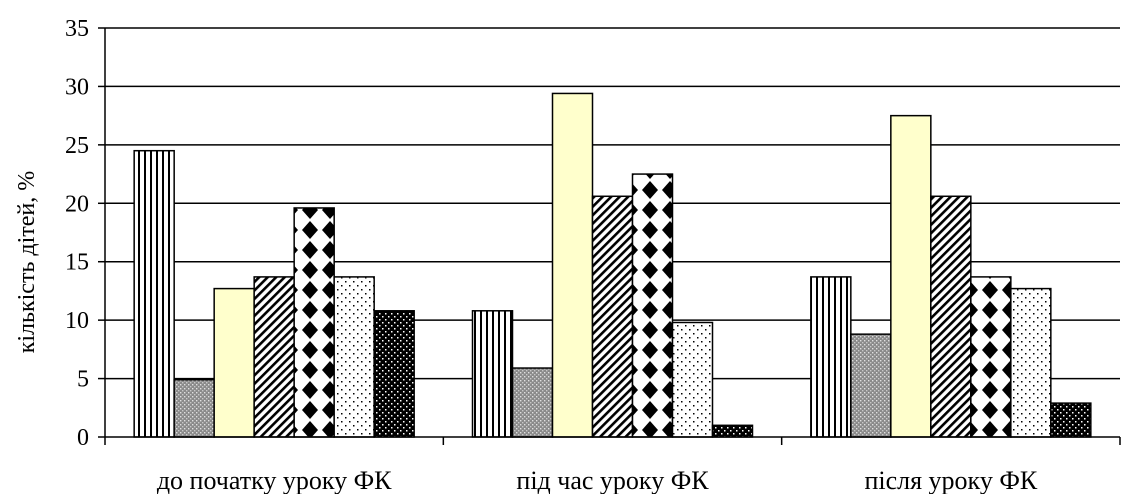 The width and height of the screenshot is (1124, 494). What do you see at coordinates (77, 29) in the screenshot?
I see `y-tick-label: 35` at bounding box center [77, 29].